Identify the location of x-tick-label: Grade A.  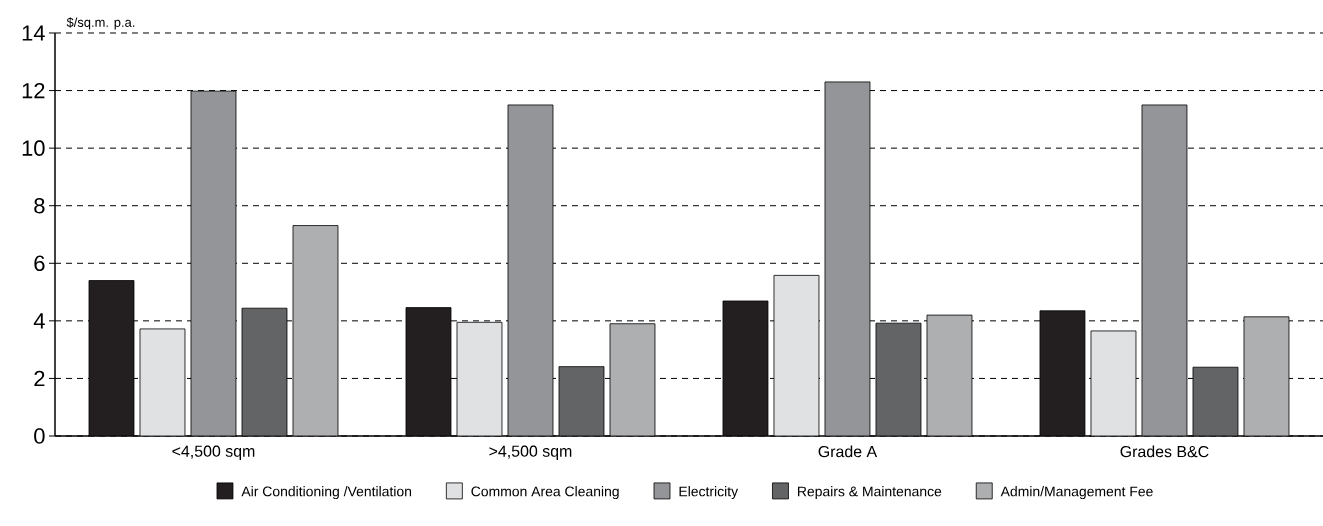
(848, 451).